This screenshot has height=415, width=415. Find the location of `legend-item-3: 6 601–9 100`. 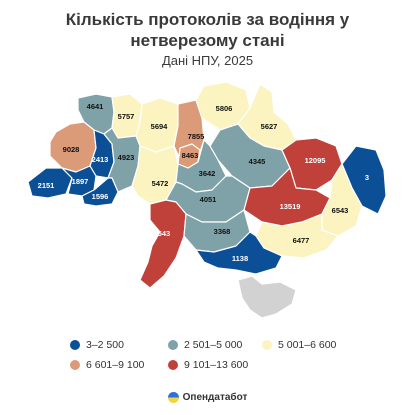

legend-item-3: 6 601–9 100 is located at coordinates (107, 365).